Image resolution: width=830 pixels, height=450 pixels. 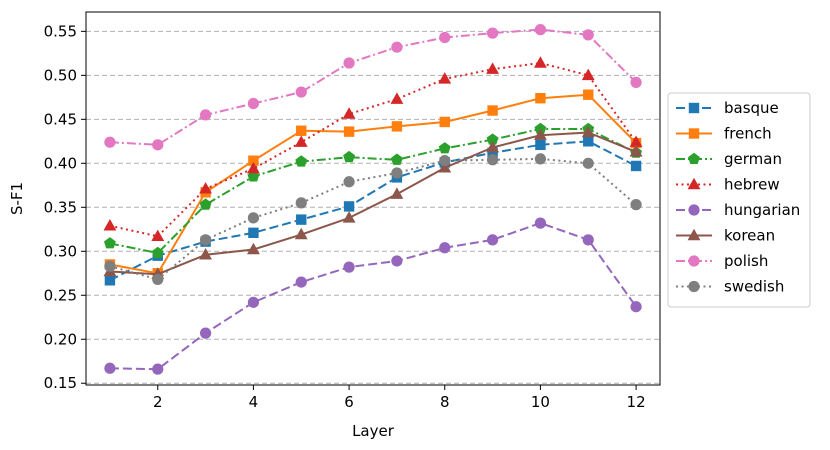 What do you see at coordinates (749, 236) in the screenshot?
I see `legend-label: korean` at bounding box center [749, 236].